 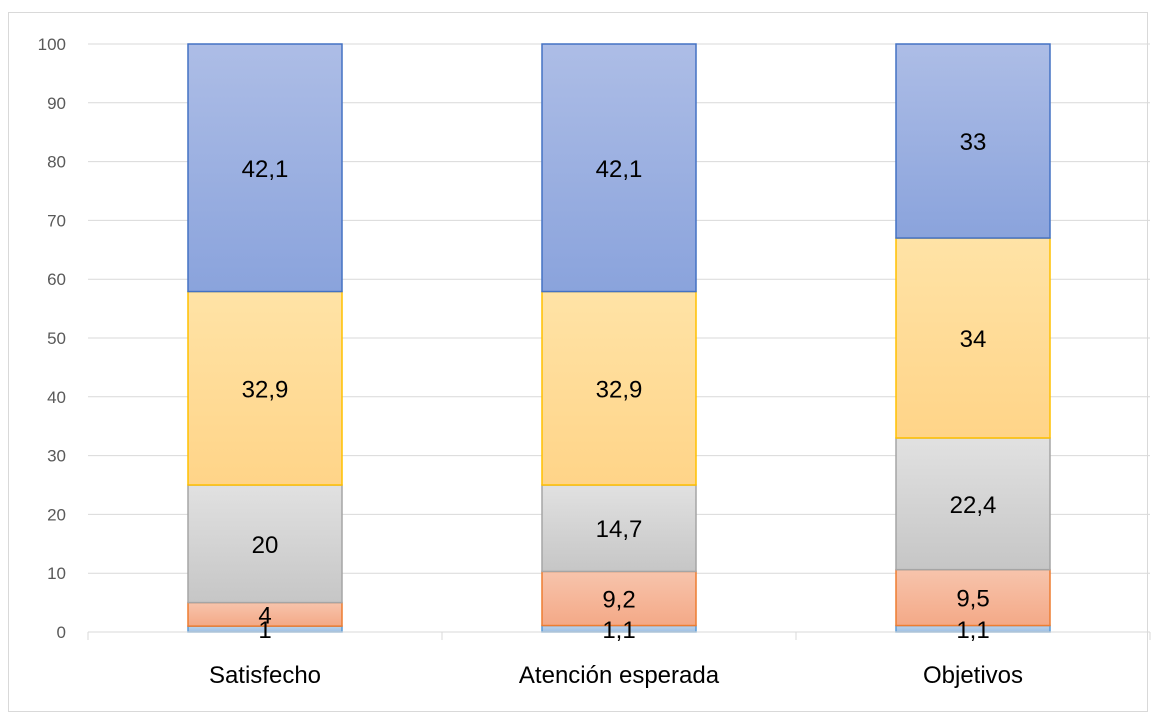 I want to click on data-label: 20, so click(x=265, y=545).